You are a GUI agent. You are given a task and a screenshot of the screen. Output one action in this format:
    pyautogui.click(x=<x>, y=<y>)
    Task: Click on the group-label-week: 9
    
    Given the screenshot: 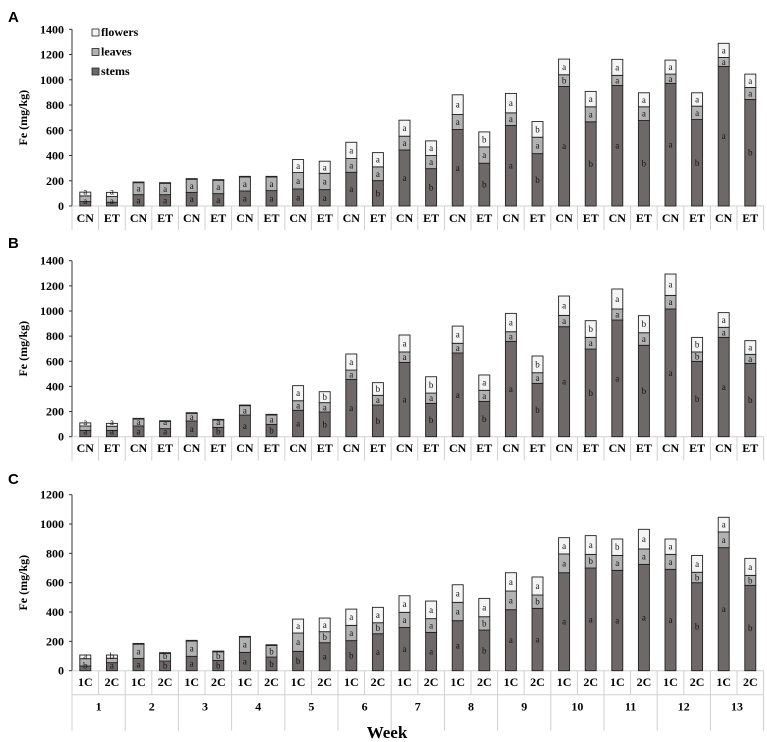 What is the action you would take?
    pyautogui.click(x=524, y=707)
    